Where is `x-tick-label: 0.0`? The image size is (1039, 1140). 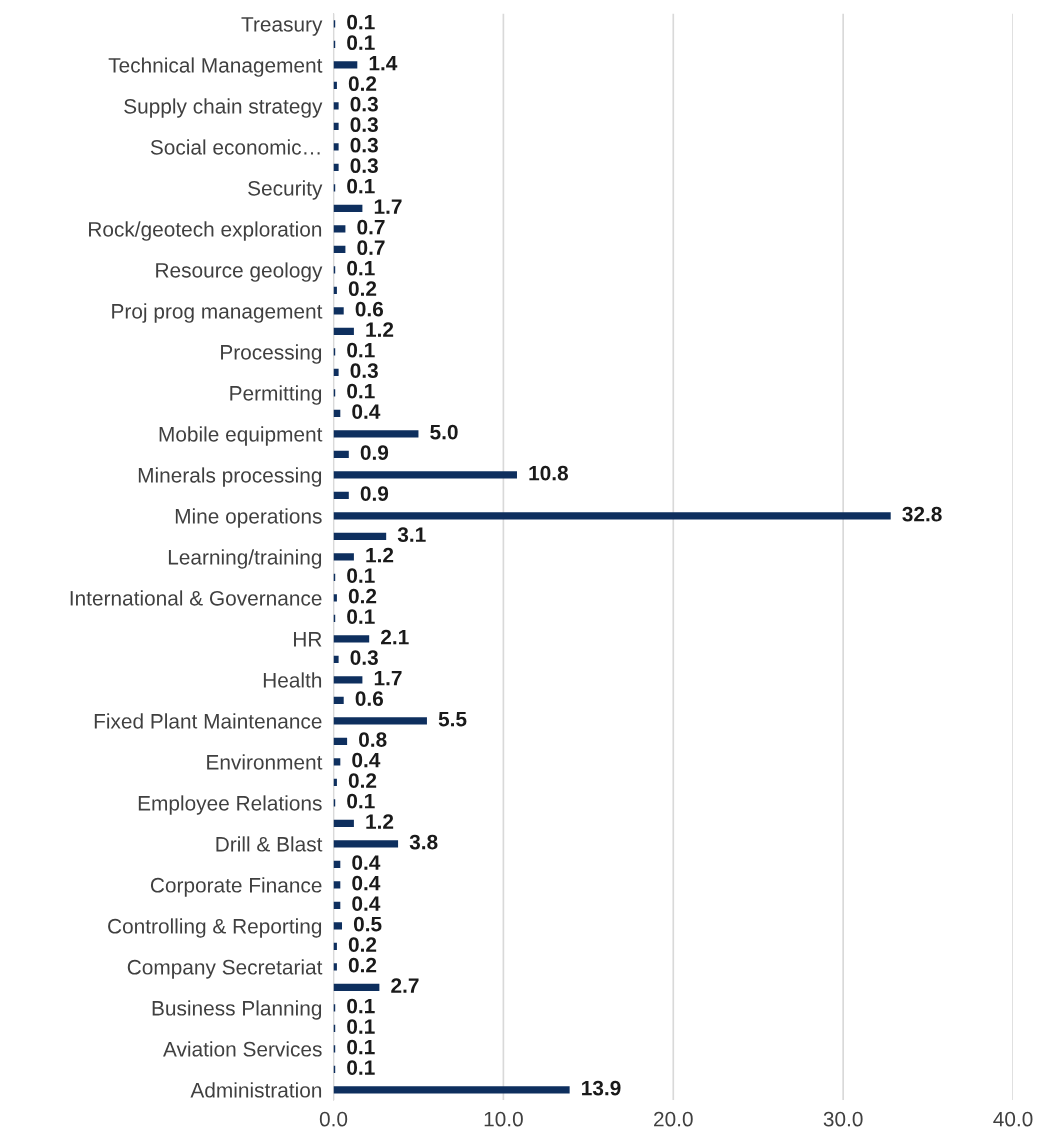
x-tick-label: 0.0 is located at coordinates (333, 1119).